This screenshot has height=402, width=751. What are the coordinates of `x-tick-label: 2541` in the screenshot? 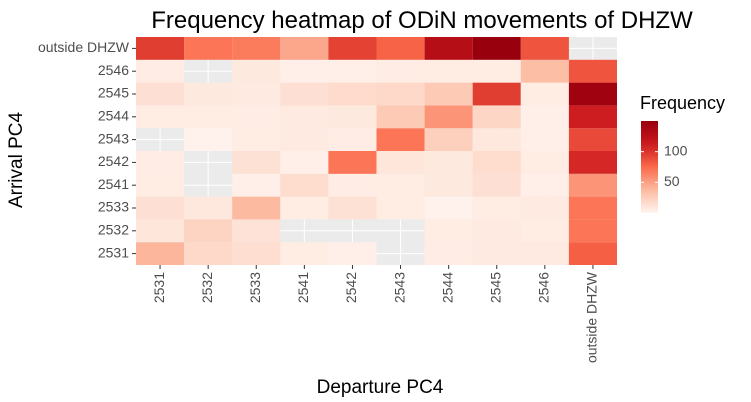 It's located at (303, 287).